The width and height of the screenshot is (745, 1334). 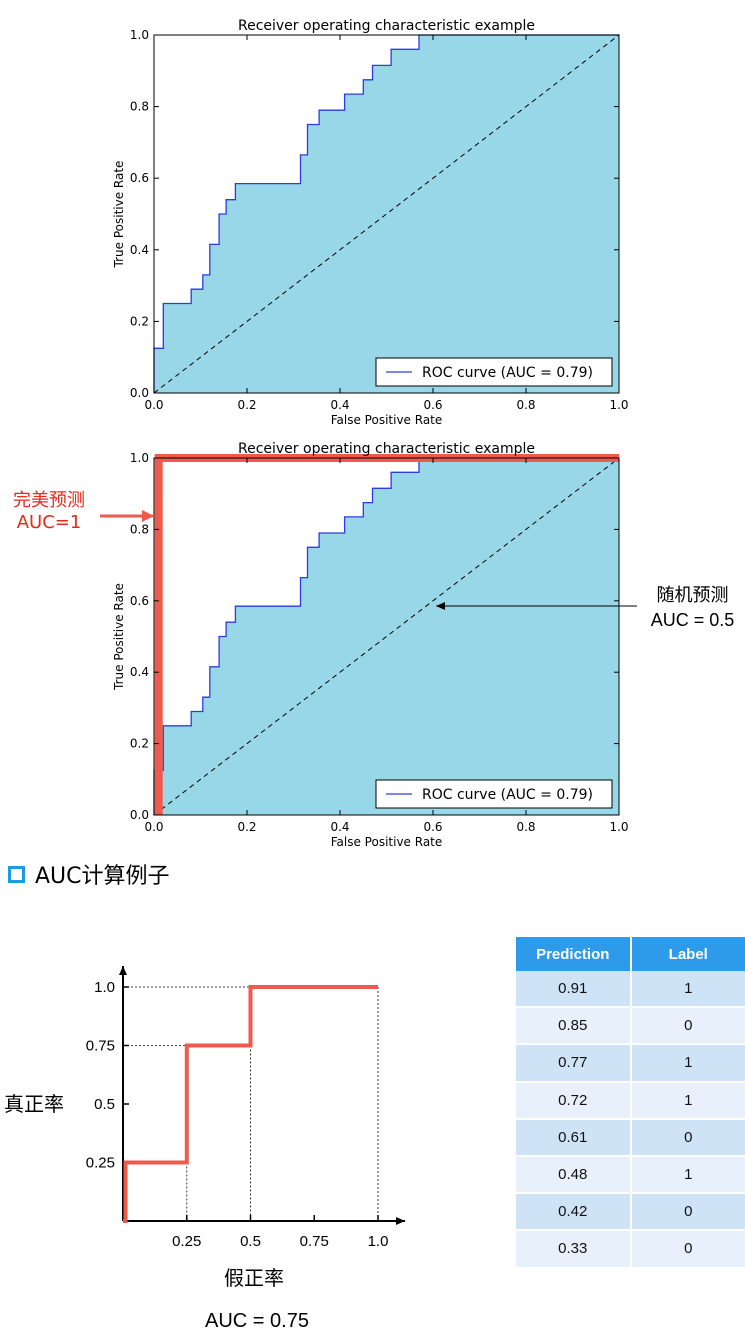 I want to click on prediction-cell: 0.77, so click(x=573, y=1062).